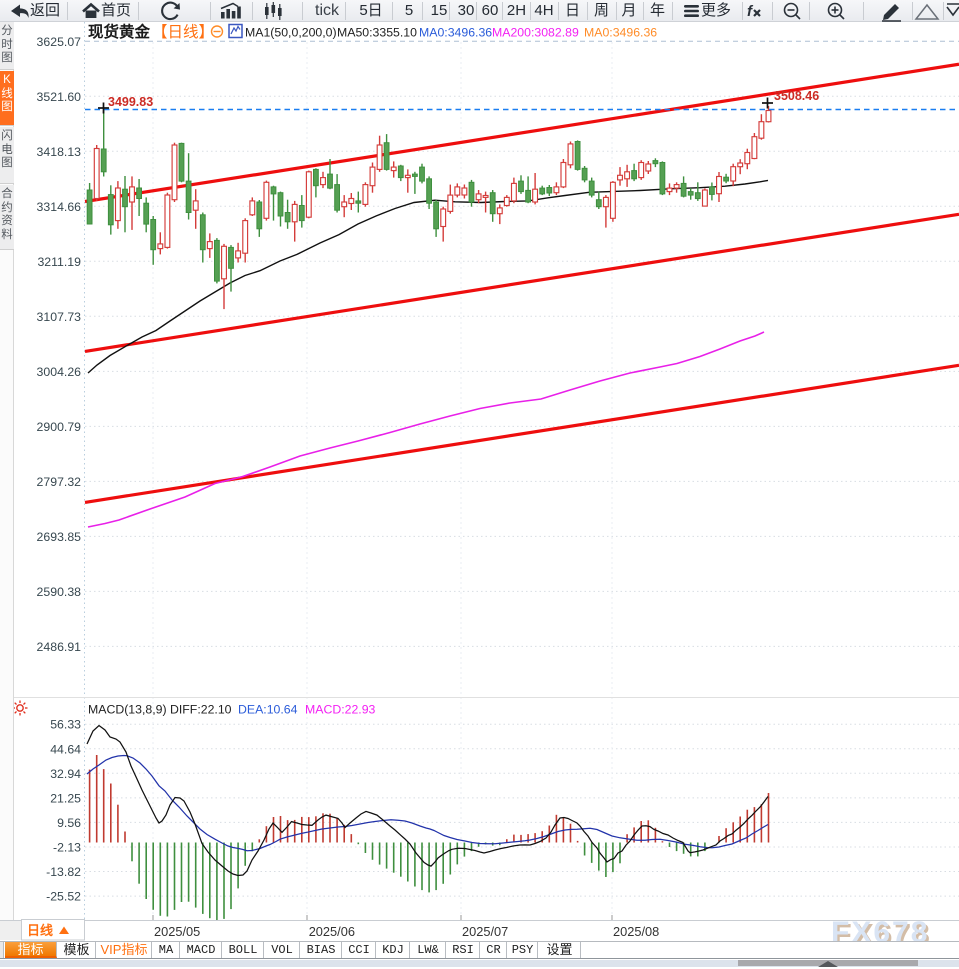  I want to click on svg-text: 2025/07, so click(485, 931).